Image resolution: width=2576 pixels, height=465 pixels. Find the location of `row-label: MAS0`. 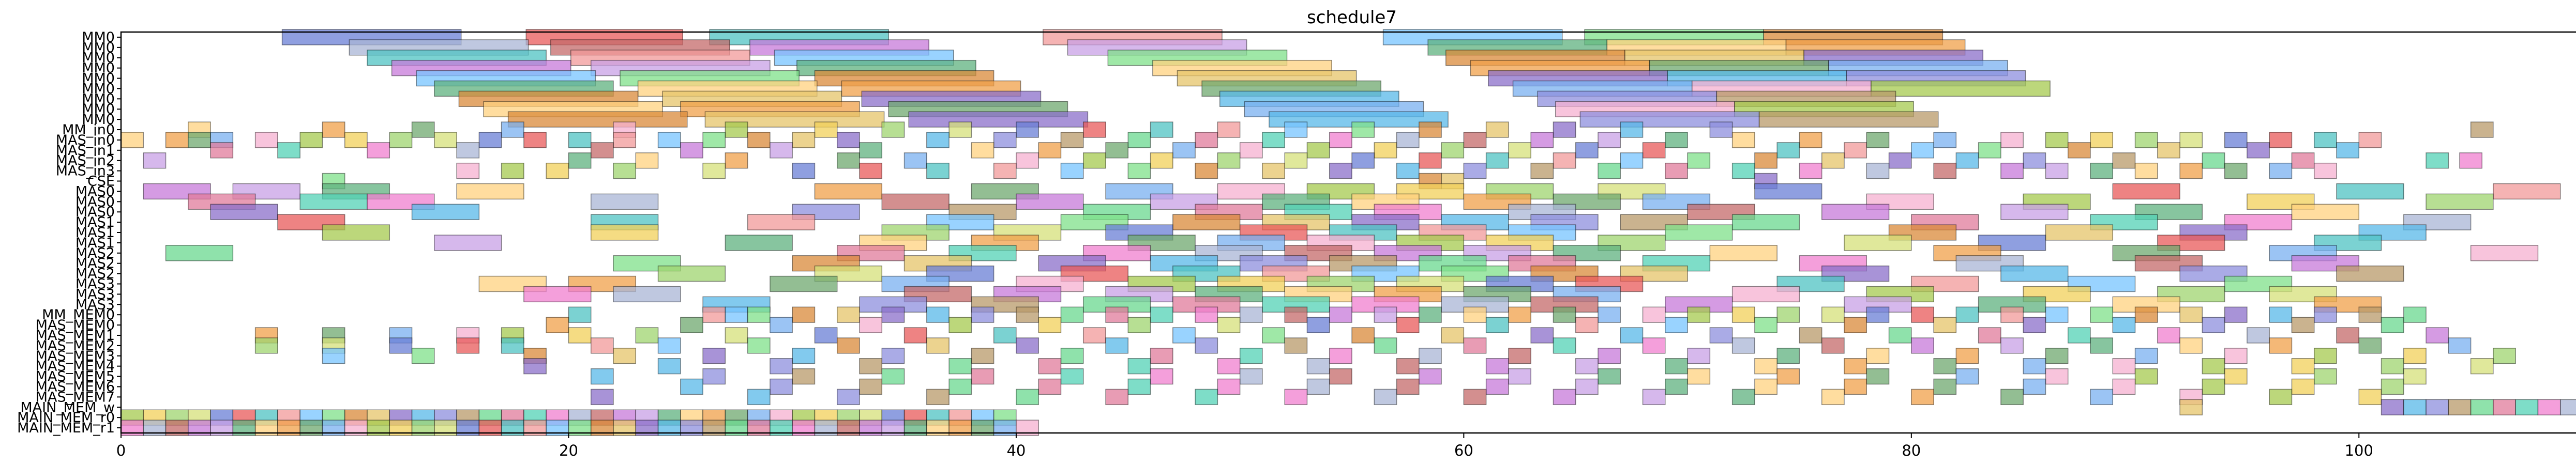

row-label: MAS0 is located at coordinates (95, 191).